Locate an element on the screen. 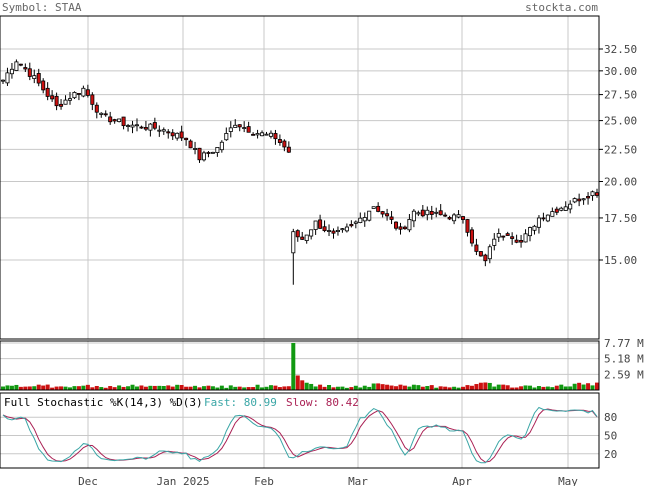 The height and width of the screenshot is (486, 655). stochastic-fast-label: Fast: 80.99 is located at coordinates (240, 402).